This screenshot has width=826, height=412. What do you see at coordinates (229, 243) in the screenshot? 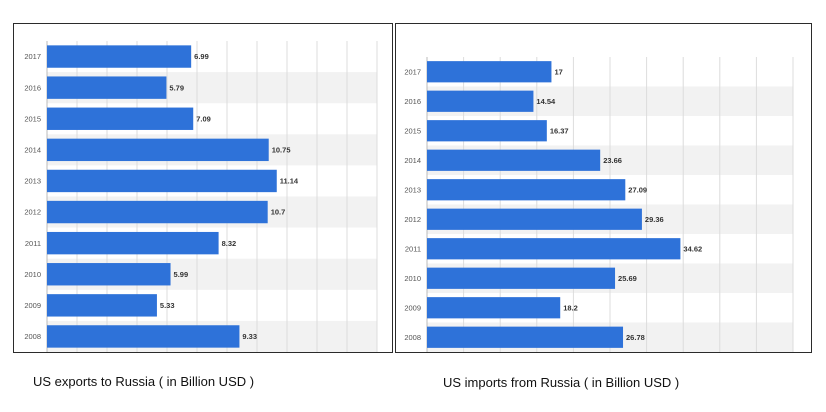
I see `exports-data-label: 8.32` at bounding box center [229, 243].